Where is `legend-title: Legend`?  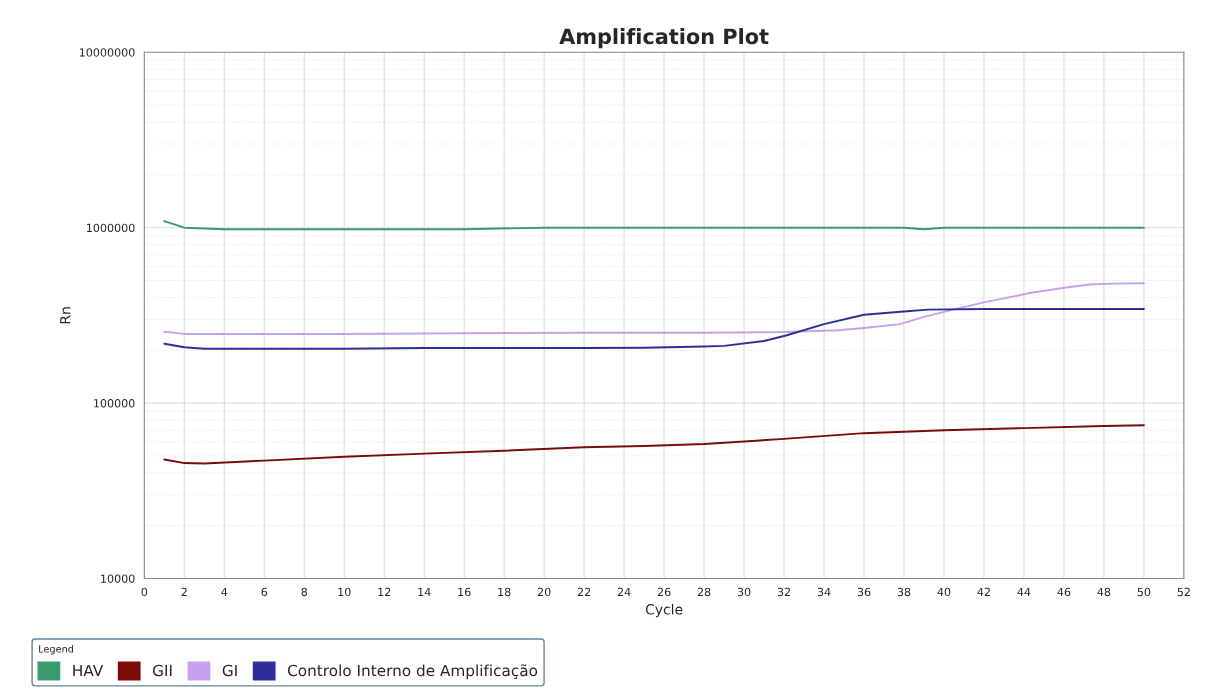
legend-title: Legend is located at coordinates (56, 650).